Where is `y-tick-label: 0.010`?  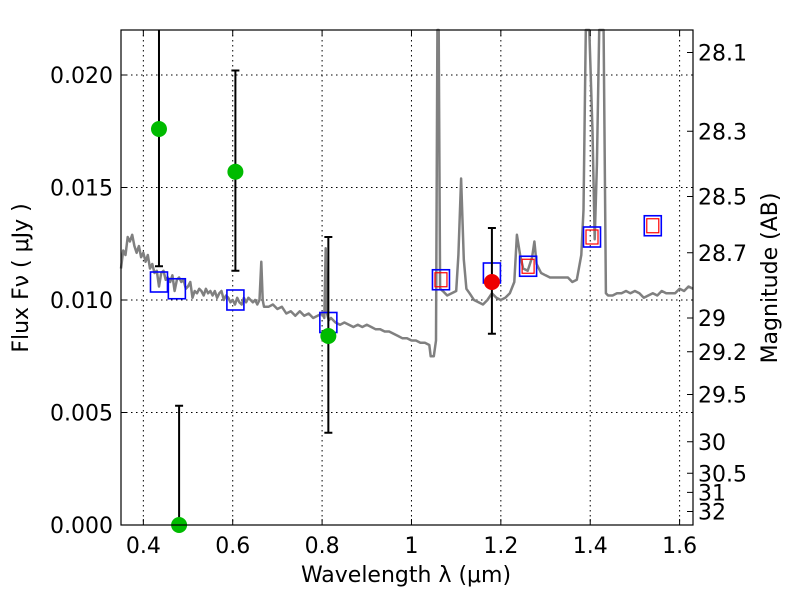
y-tick-label: 0.010 is located at coordinates (81, 301).